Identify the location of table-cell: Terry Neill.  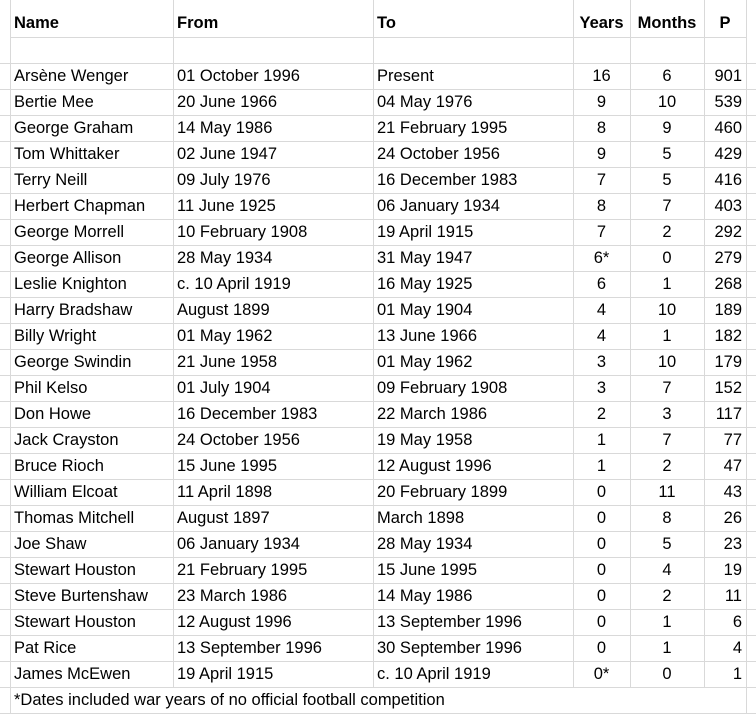
(51, 180).